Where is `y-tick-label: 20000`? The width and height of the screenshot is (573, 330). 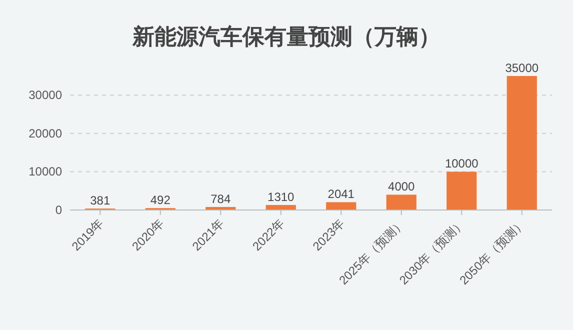
y-tick-label: 20000 is located at coordinates (45, 133).